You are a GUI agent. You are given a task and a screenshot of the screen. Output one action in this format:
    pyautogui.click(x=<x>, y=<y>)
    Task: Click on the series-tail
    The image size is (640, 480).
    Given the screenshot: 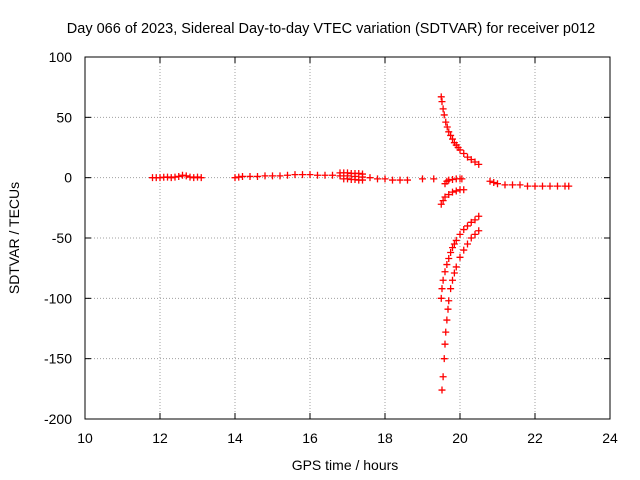 What is the action you would take?
    pyautogui.click(x=529, y=183)
    